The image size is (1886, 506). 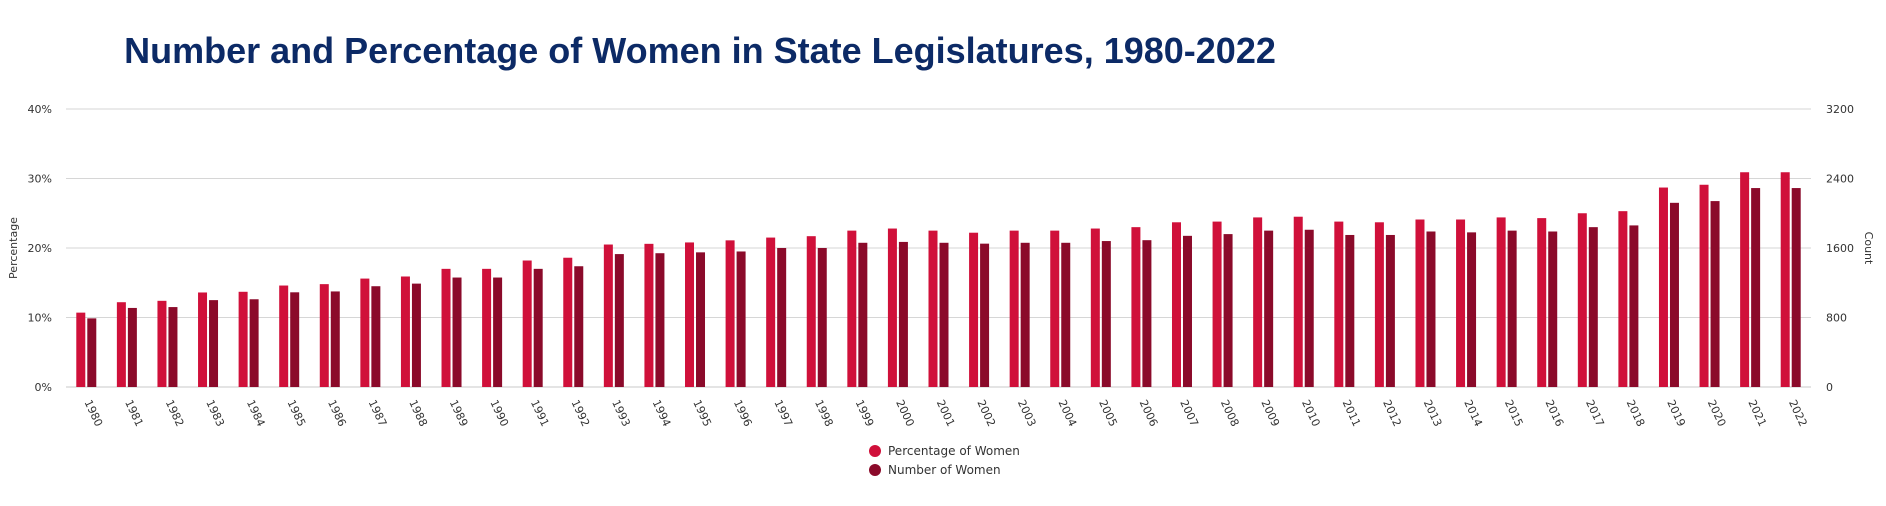 I want to click on x-tick-label: 2011, so click(x=1352, y=413).